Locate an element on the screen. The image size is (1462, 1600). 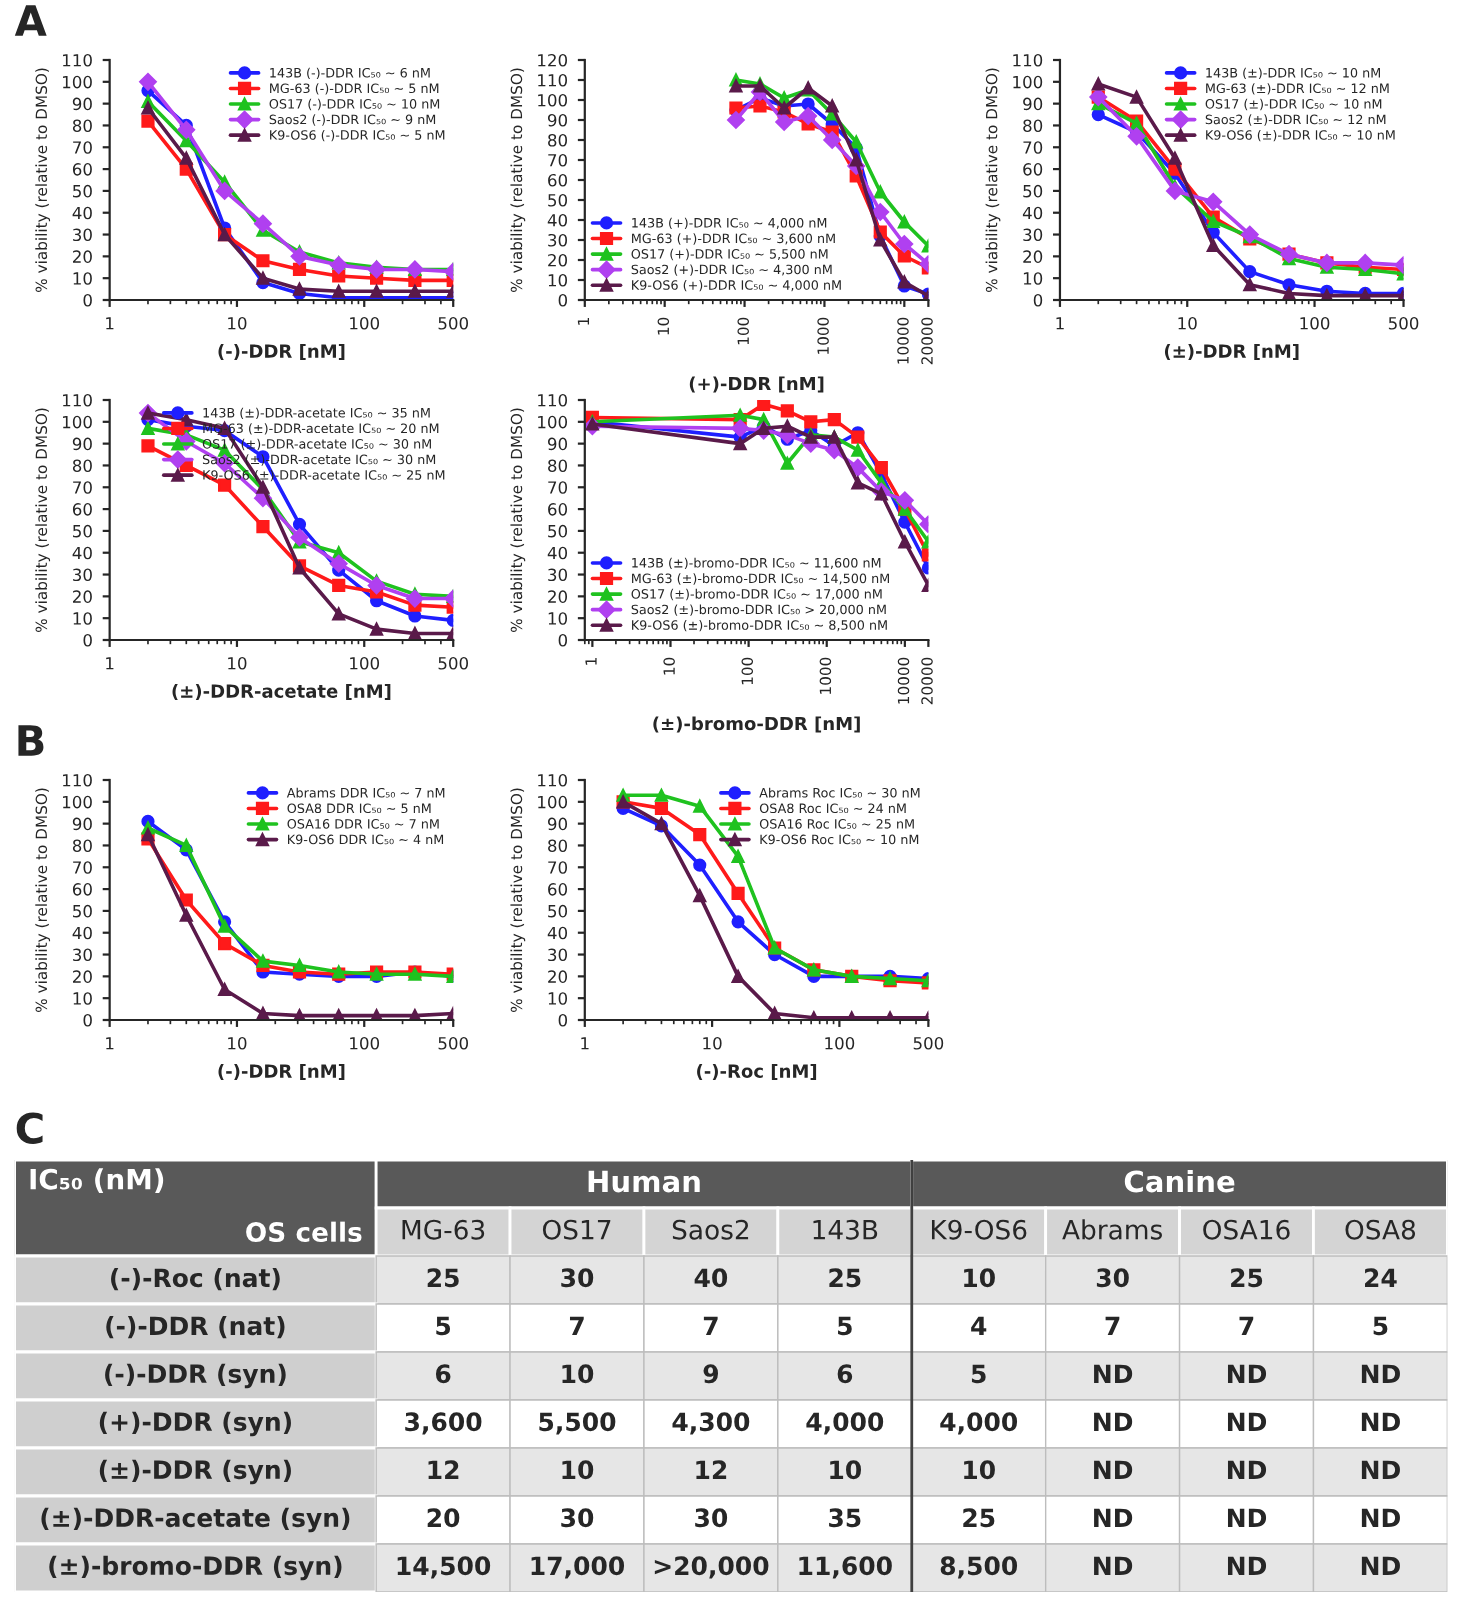
category-label: OS17 is located at coordinates (576, 1229).